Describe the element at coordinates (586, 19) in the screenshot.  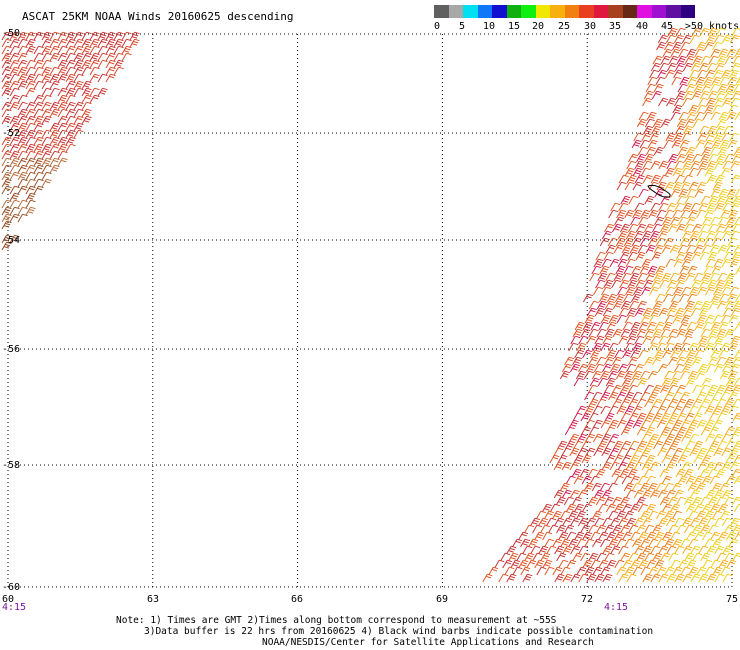
I see `wind-speed-color-scale: 0 5 10 15 20 25 30 35 40 45 >50 knots` at that location.